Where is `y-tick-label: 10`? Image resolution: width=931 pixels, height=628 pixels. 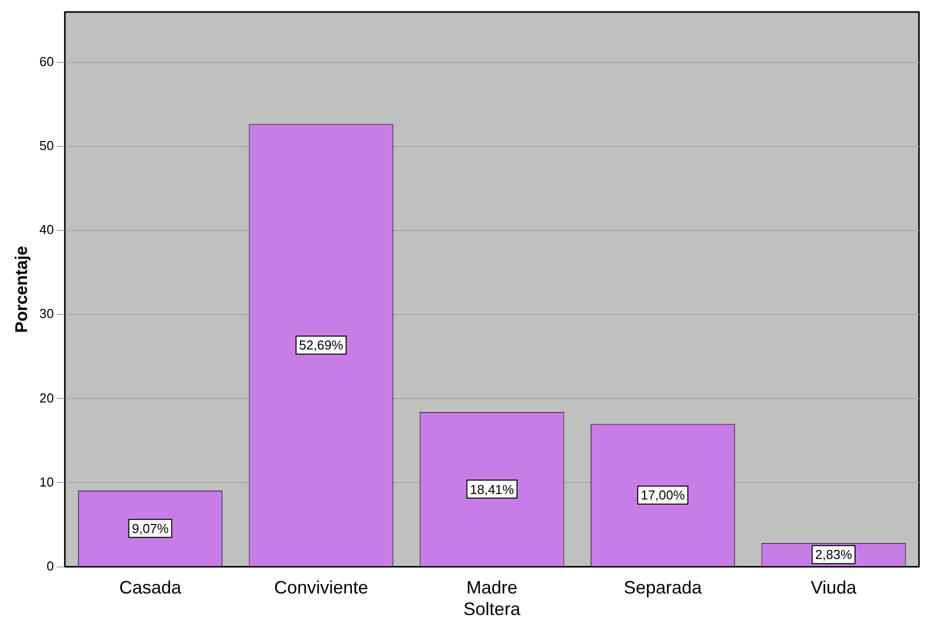
y-tick-label: 10 is located at coordinates (46, 482).